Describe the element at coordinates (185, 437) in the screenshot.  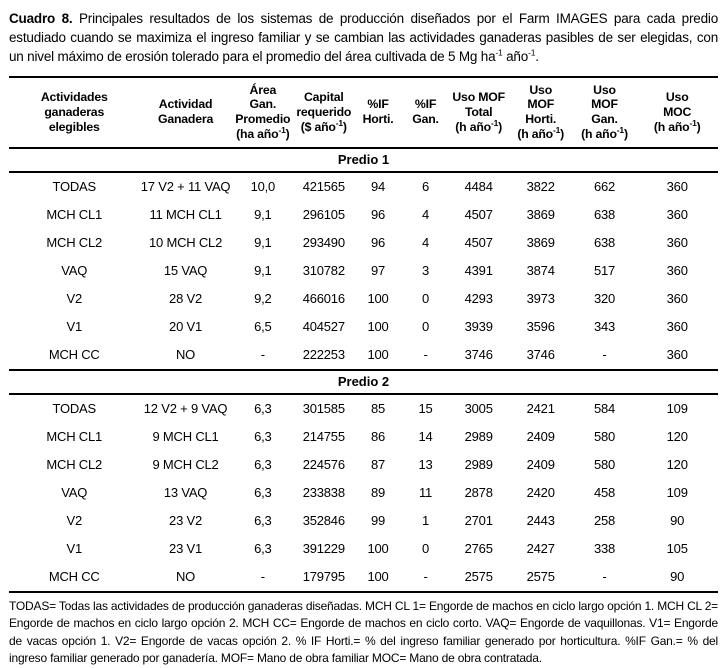
I see `table-cell: 9 MCH CL1` at that location.